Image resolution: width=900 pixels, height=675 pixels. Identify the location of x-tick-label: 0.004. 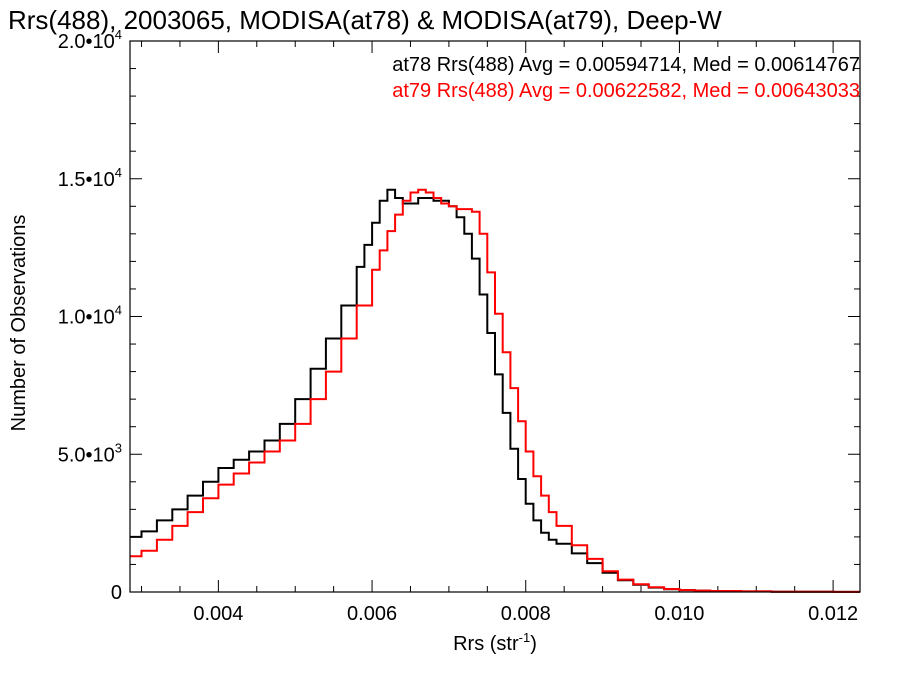
(218, 614).